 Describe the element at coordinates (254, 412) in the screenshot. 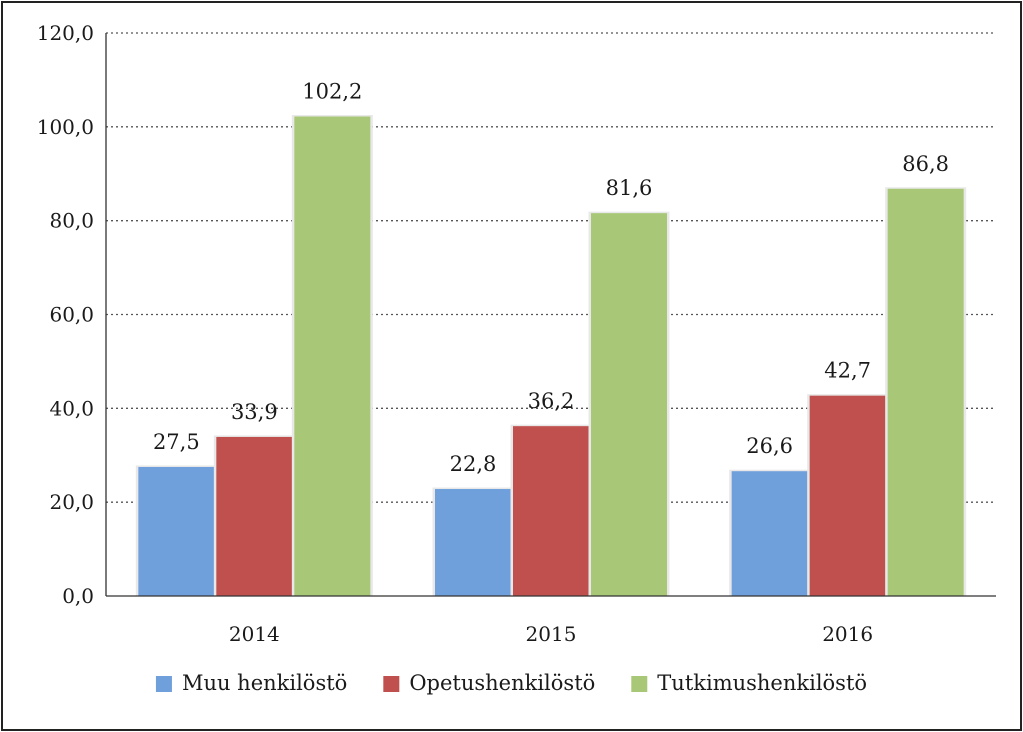

I see `data-label: 33,9` at that location.